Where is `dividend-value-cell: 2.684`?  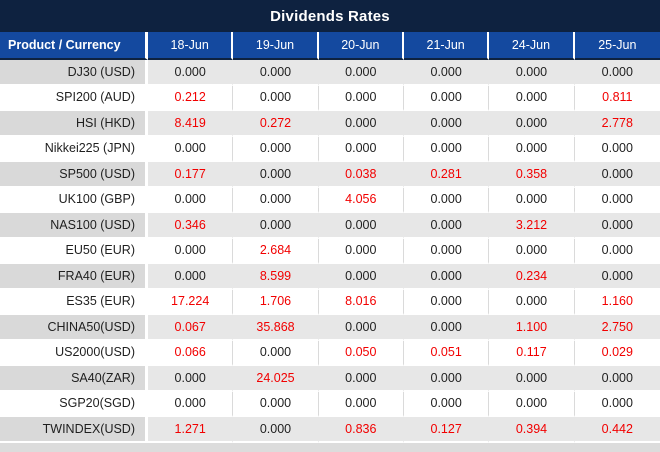 dividend-value-cell: 2.684 is located at coordinates (276, 251).